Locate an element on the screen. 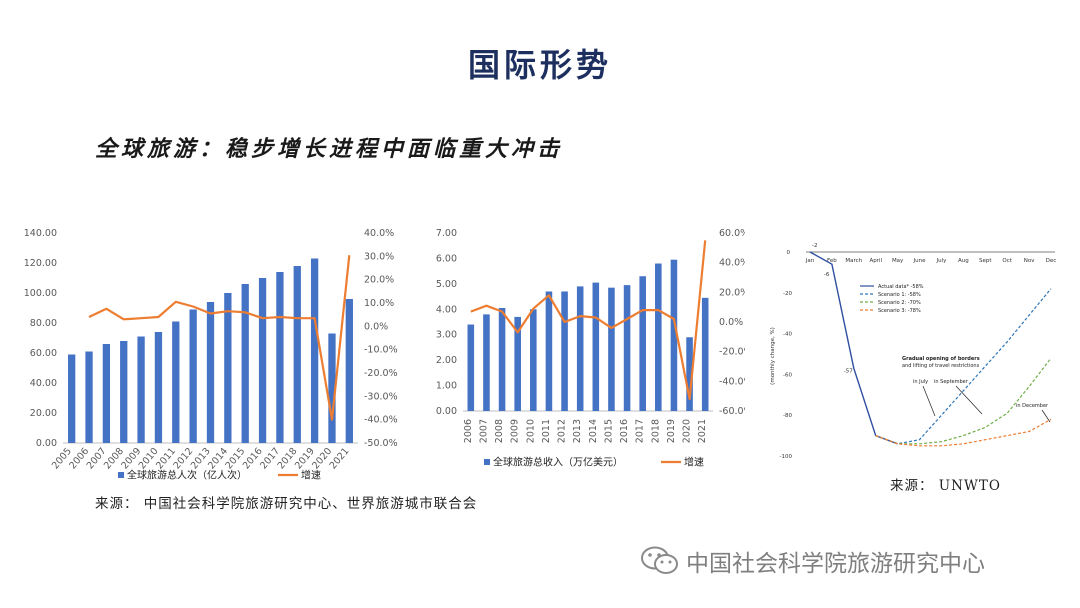  y-tick-label: -80 is located at coordinates (787, 416).